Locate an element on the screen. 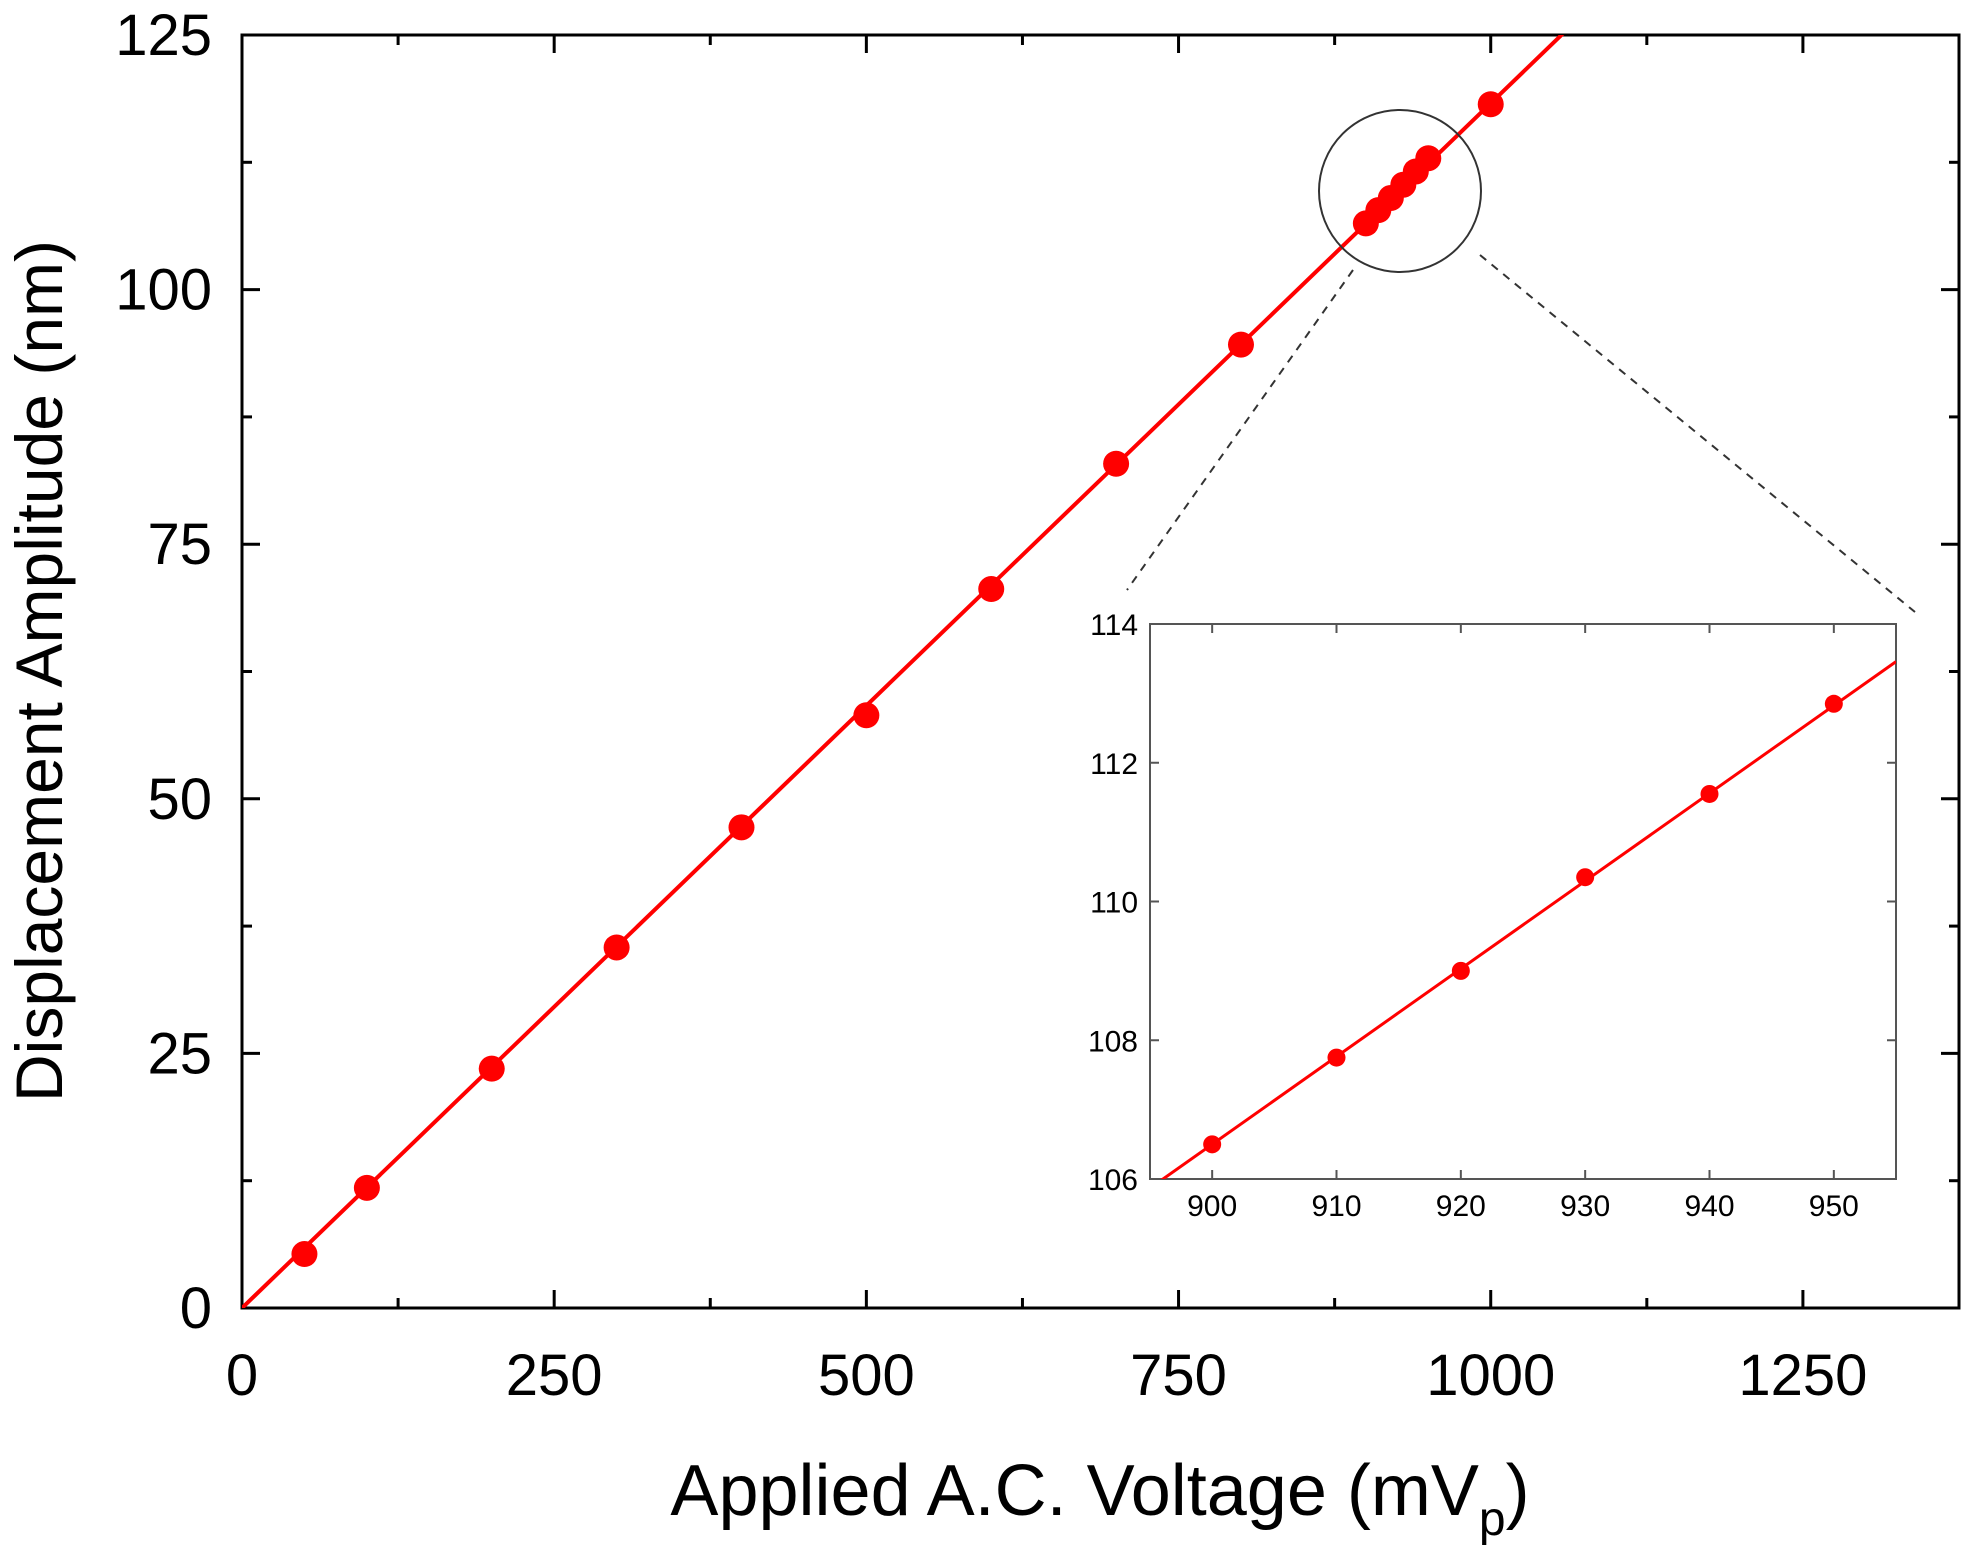 This screenshot has width=1975, height=1555. inset-ticks is located at coordinates (1523, 901).